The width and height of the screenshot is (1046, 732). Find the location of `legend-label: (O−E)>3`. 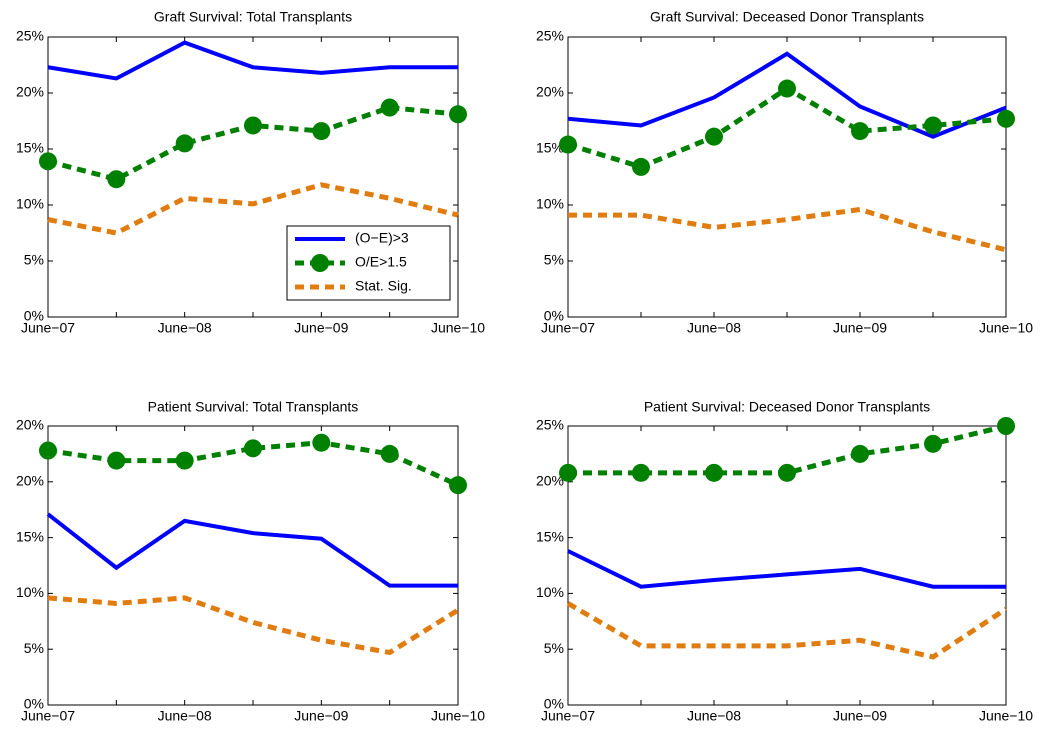

legend-label: (O−E)>3 is located at coordinates (382, 238).